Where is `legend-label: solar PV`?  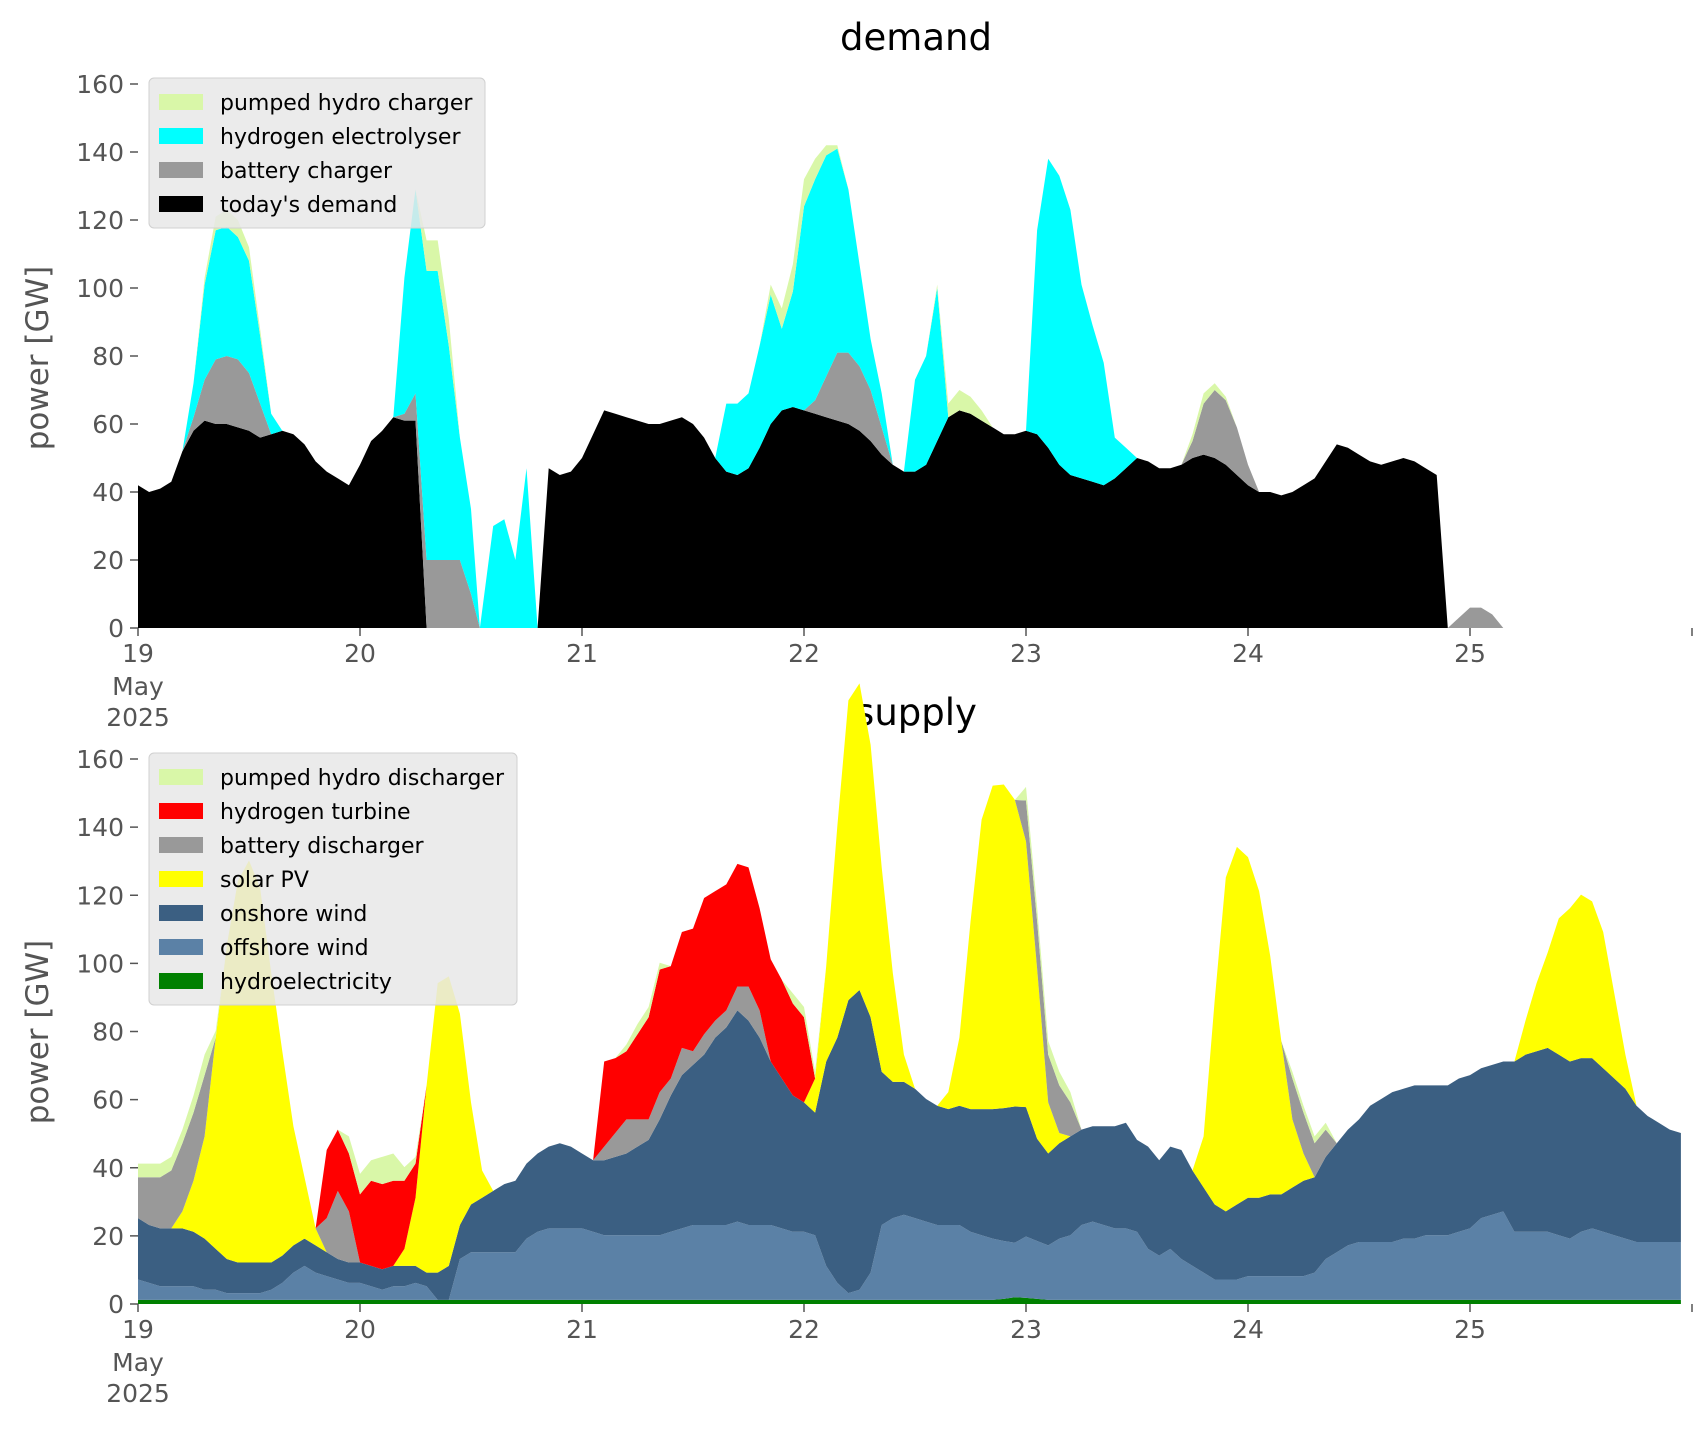
legend-label: solar PV is located at coordinates (264, 880).